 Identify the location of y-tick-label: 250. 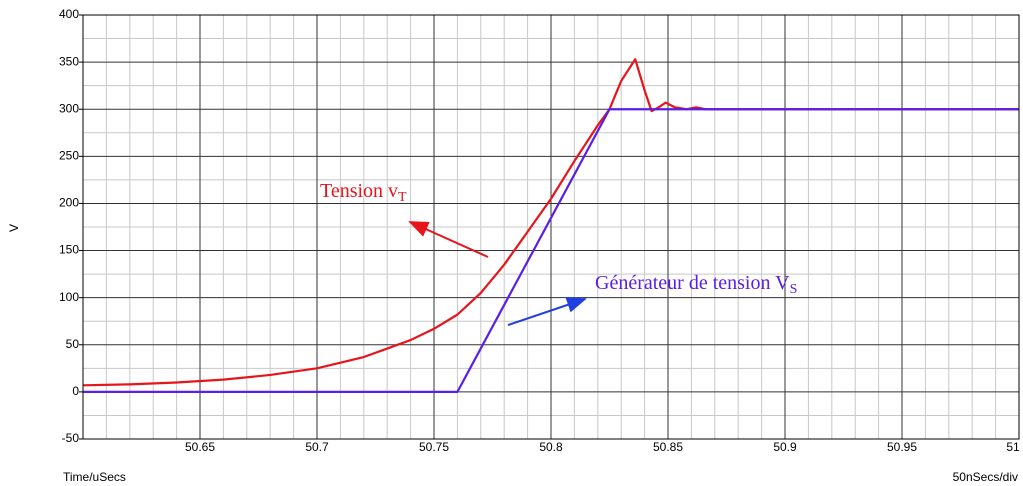
(69, 156).